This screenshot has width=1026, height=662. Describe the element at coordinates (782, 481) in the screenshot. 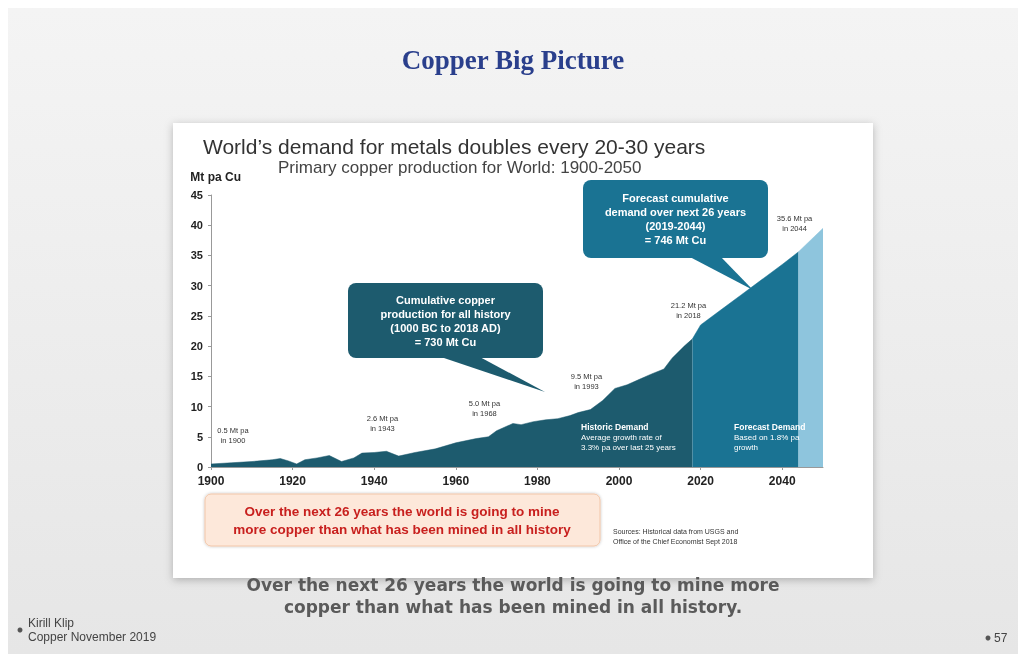

I see `x-tick-label: 2040` at that location.